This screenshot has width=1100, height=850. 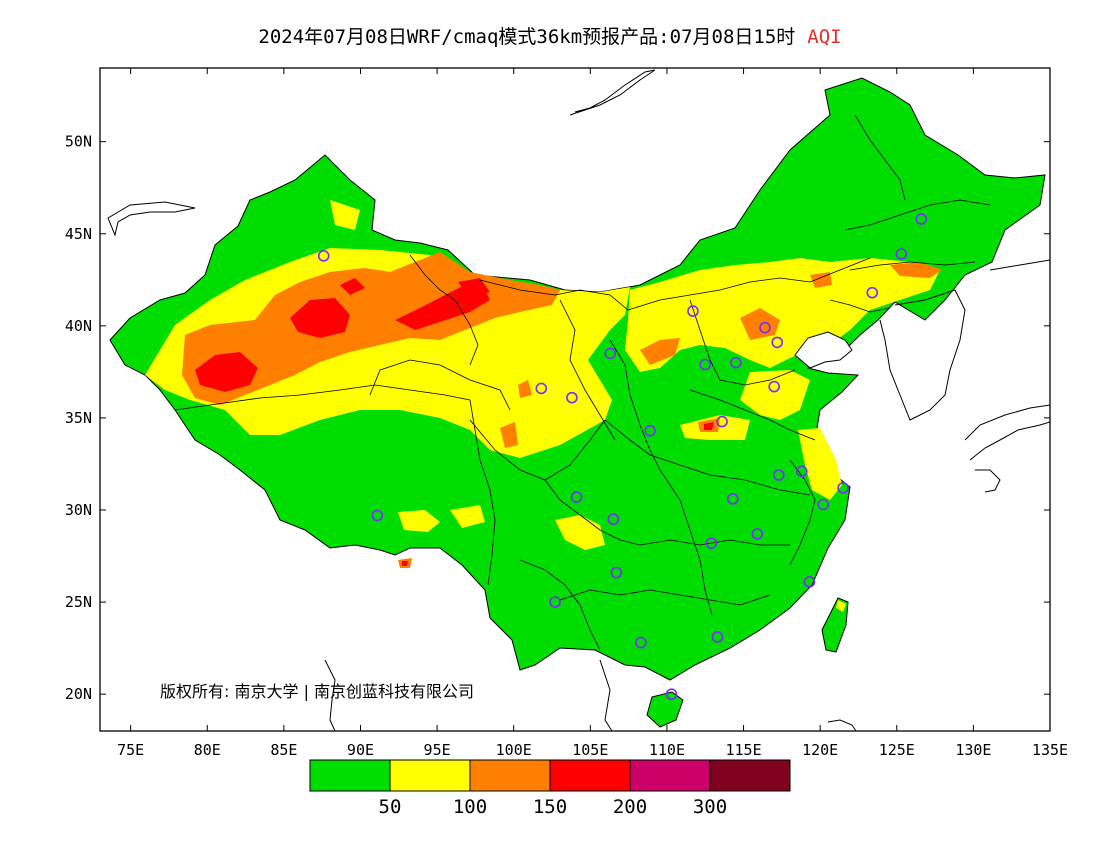 I want to click on coast-indochina, so click(x=606, y=695).